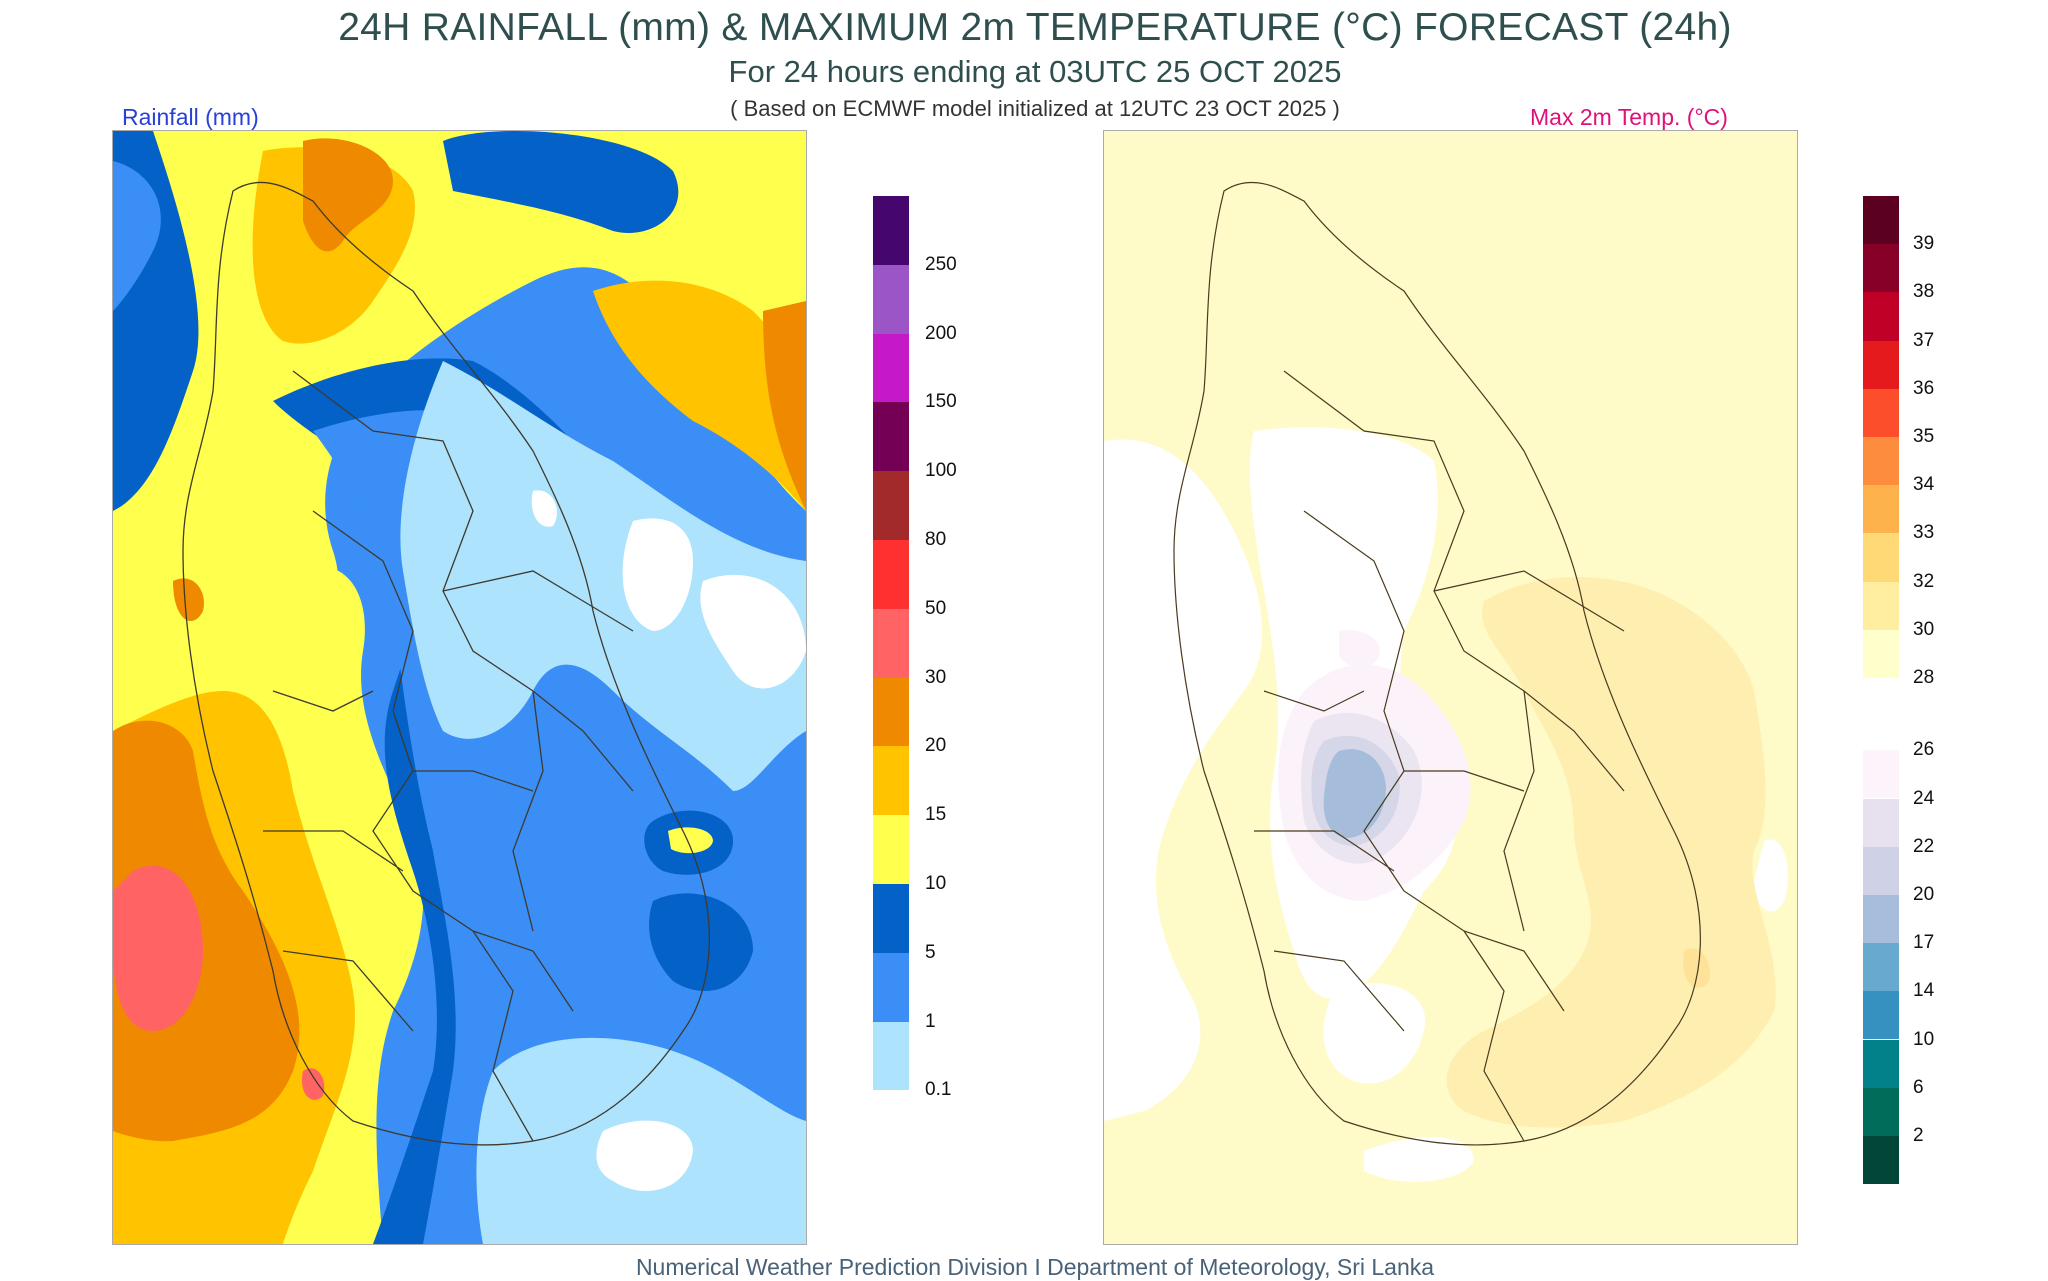 This screenshot has height=1281, width=2048. Describe the element at coordinates (1924, 581) in the screenshot. I see `temperature-colorbar-label: 32` at that location.